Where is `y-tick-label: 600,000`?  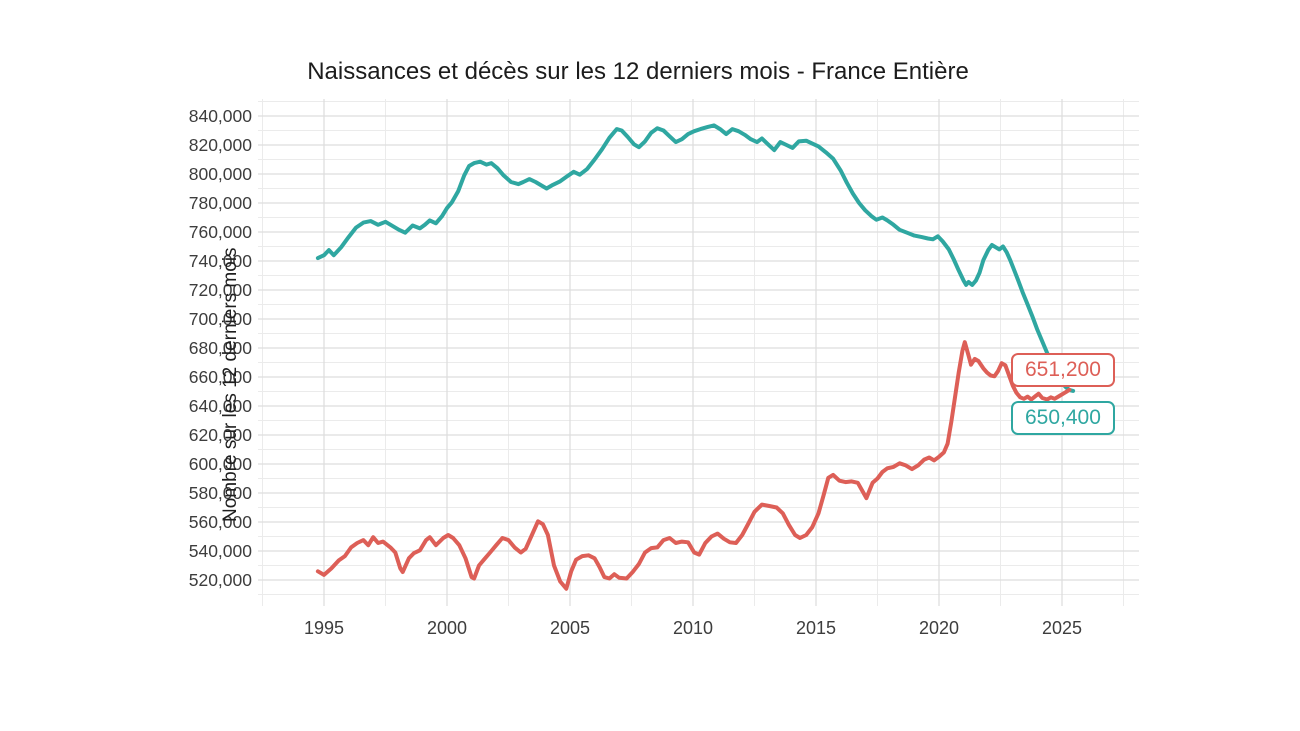 y-tick-label: 600,000 is located at coordinates (221, 464).